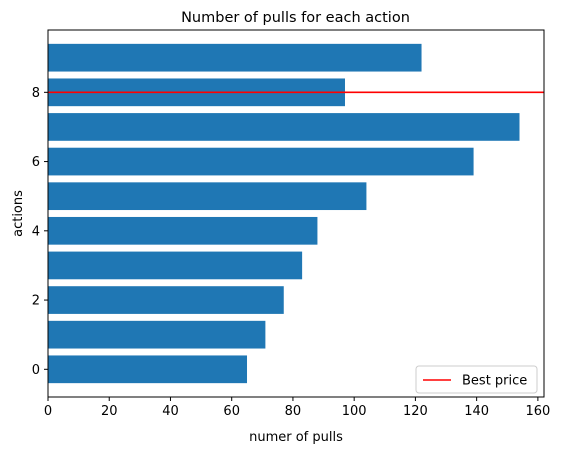  Describe the element at coordinates (36, 231) in the screenshot. I see `y-tick-label: 4` at that location.